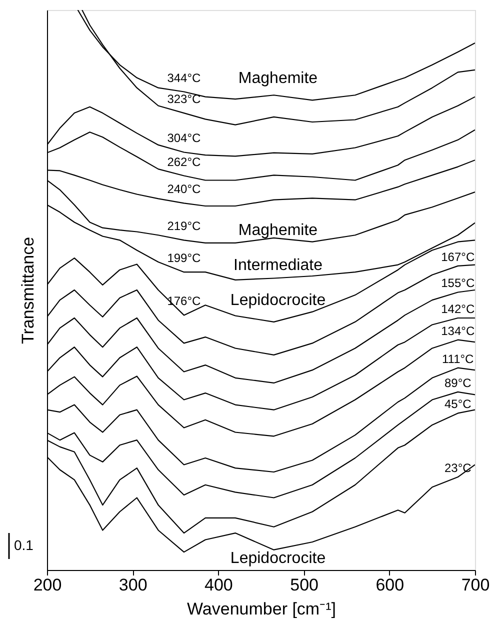 This screenshot has width=494, height=628. I want to click on series-label: 45°C, so click(458, 404).